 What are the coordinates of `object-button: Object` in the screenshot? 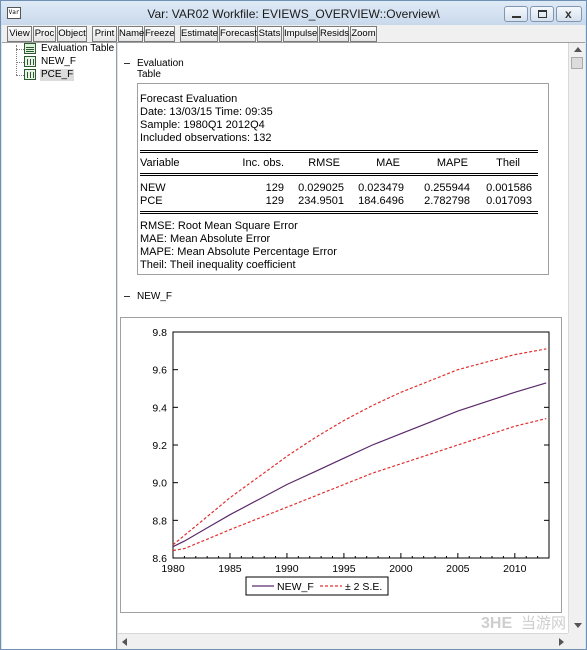 It's located at (72, 34).